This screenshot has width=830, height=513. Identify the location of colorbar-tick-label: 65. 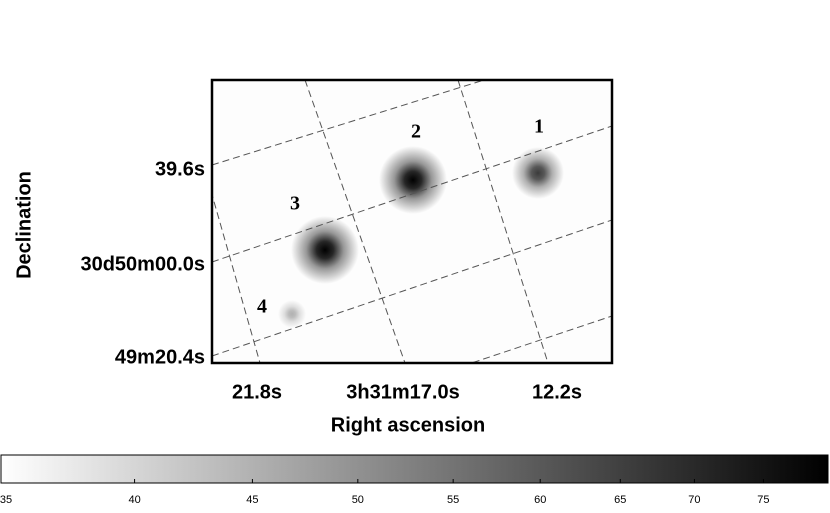
(620, 500).